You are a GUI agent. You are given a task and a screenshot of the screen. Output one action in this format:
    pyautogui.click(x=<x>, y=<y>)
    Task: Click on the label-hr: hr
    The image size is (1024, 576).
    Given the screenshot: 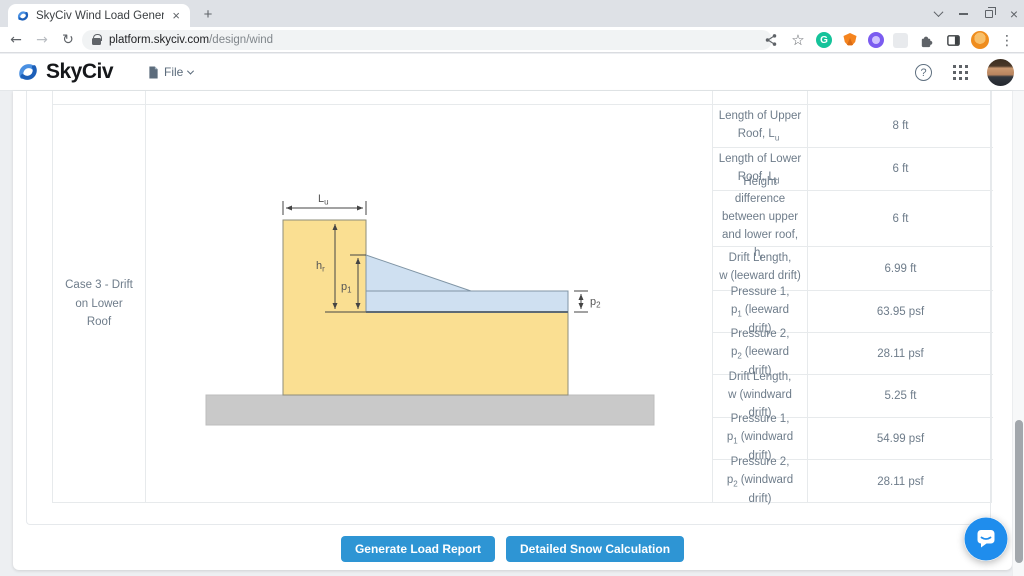 What is the action you would take?
    pyautogui.click(x=320, y=267)
    